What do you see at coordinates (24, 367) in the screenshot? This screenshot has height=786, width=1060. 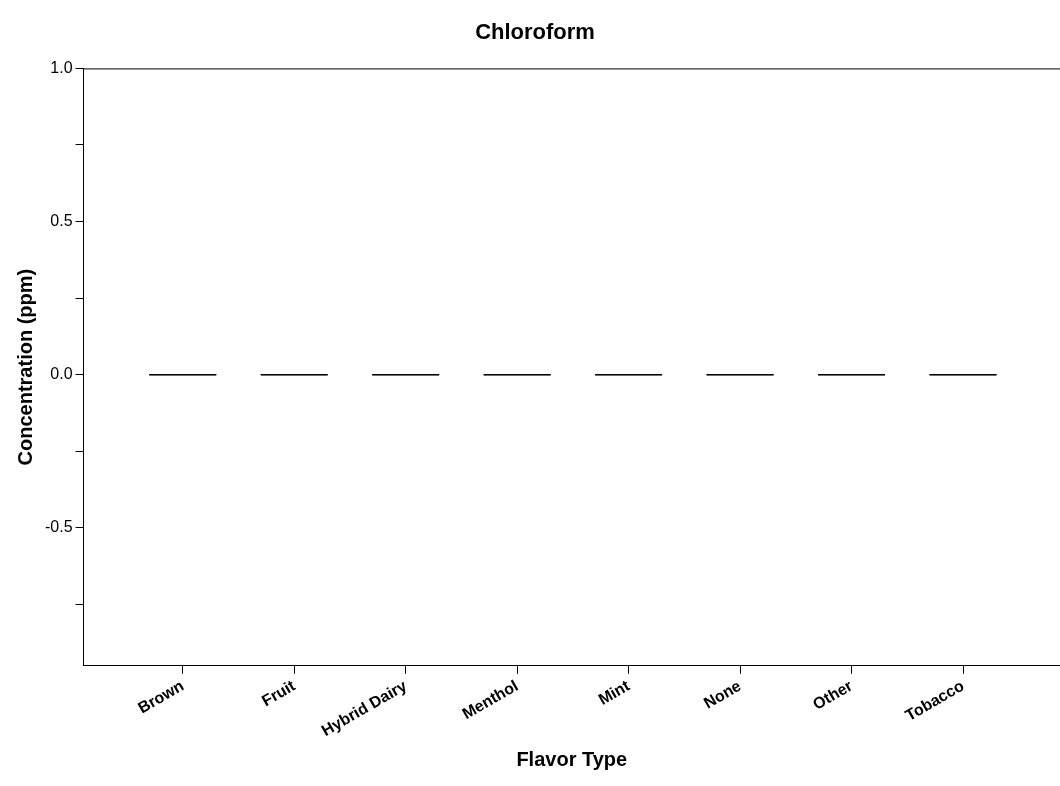 I see `y-axis-title: Concentration (ppm)` at bounding box center [24, 367].